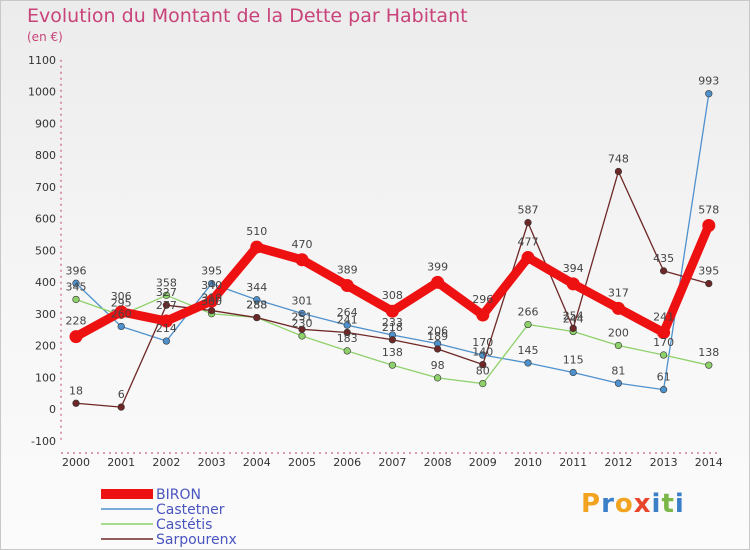  Describe the element at coordinates (76, 270) in the screenshot. I see `data-label: 396` at that location.